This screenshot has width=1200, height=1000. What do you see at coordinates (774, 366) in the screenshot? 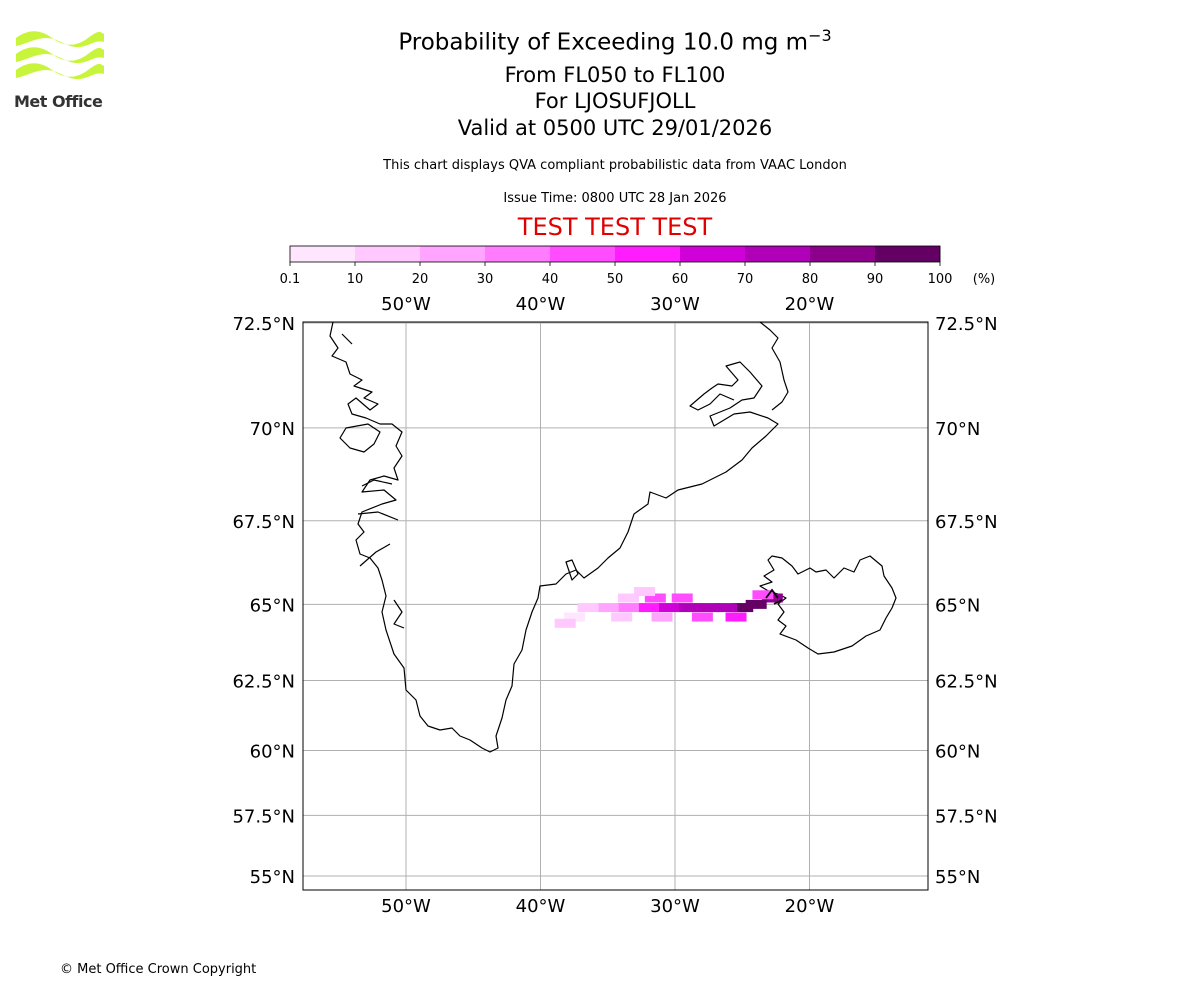
I see `greenland-northeast-coast` at bounding box center [774, 366].